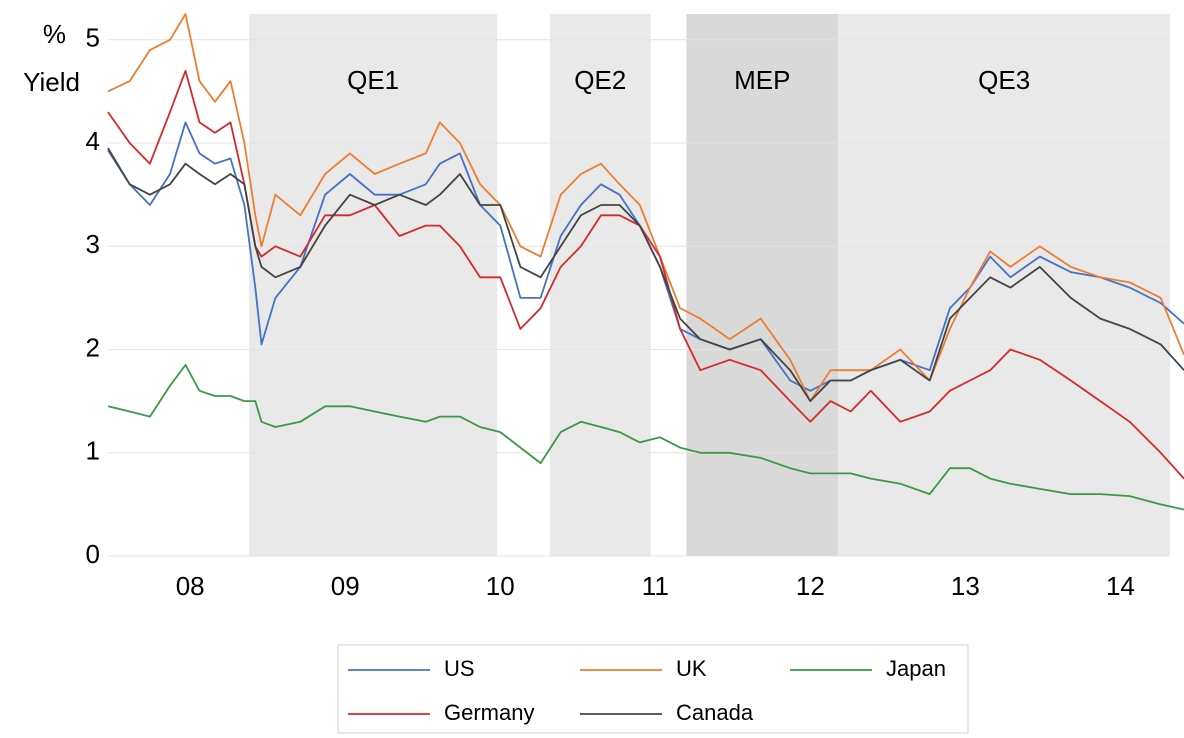  Describe the element at coordinates (459, 668) in the screenshot. I see `legend-label: US` at that location.